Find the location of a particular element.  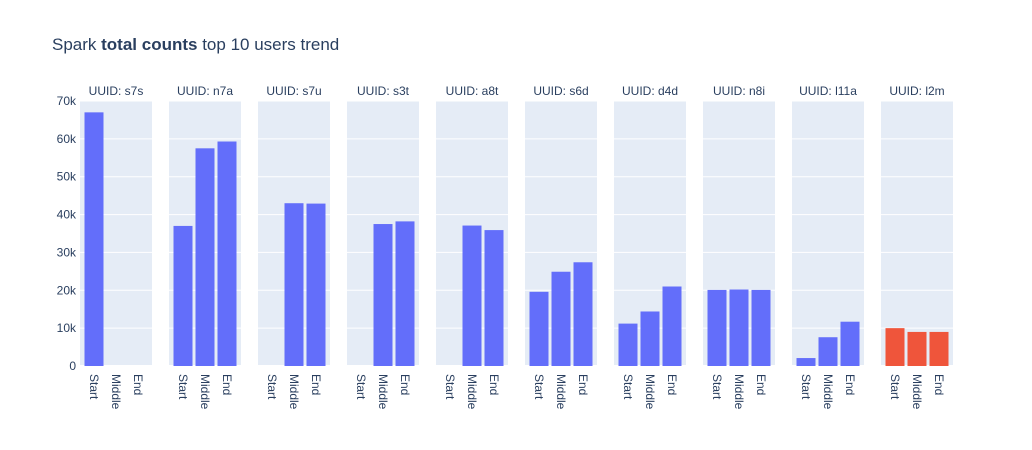

y-tick-label: 40k is located at coordinates (67, 215).